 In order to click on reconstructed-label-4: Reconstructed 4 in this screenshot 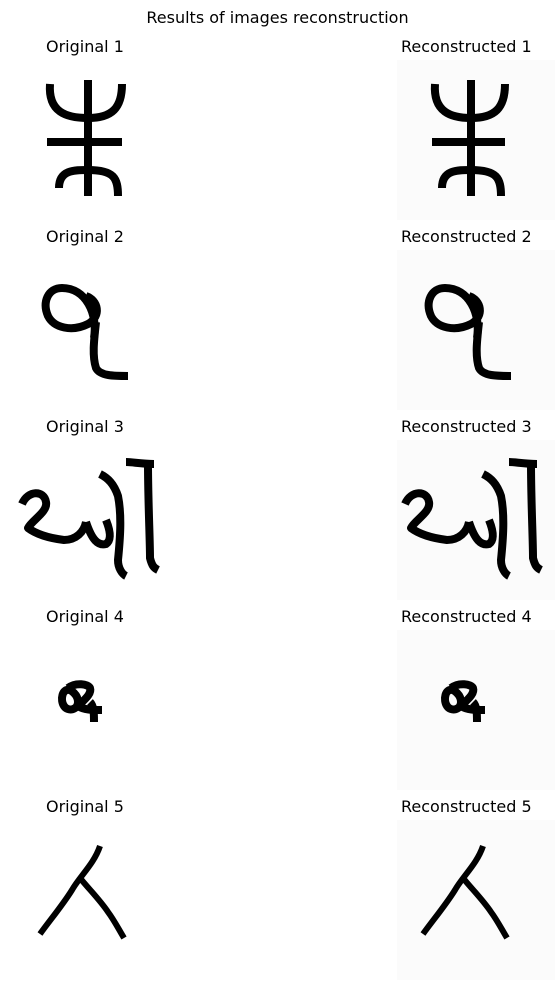, I will do `click(466, 616)`.